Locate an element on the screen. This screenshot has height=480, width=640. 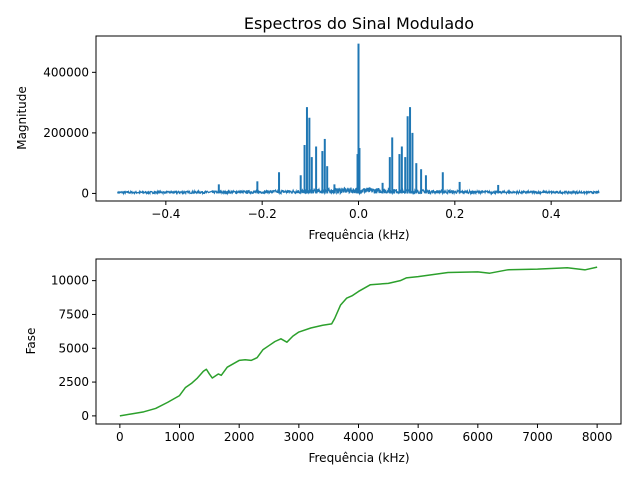
ax2-xtick-label: 7000 is located at coordinates (537, 437).